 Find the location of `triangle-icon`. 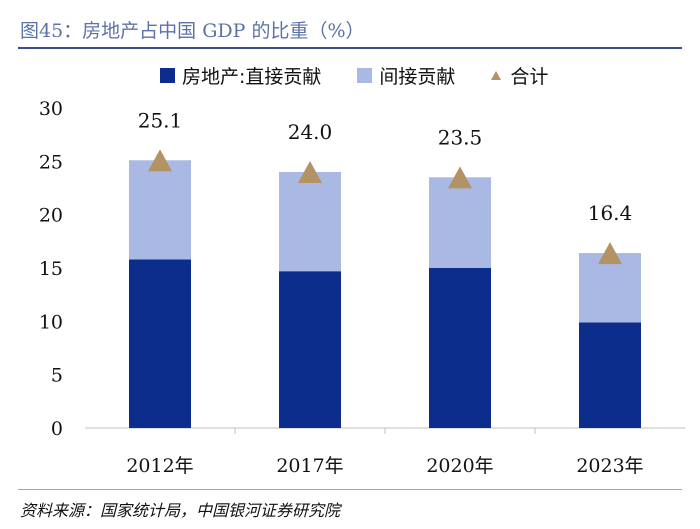

triangle-icon is located at coordinates (496, 75).